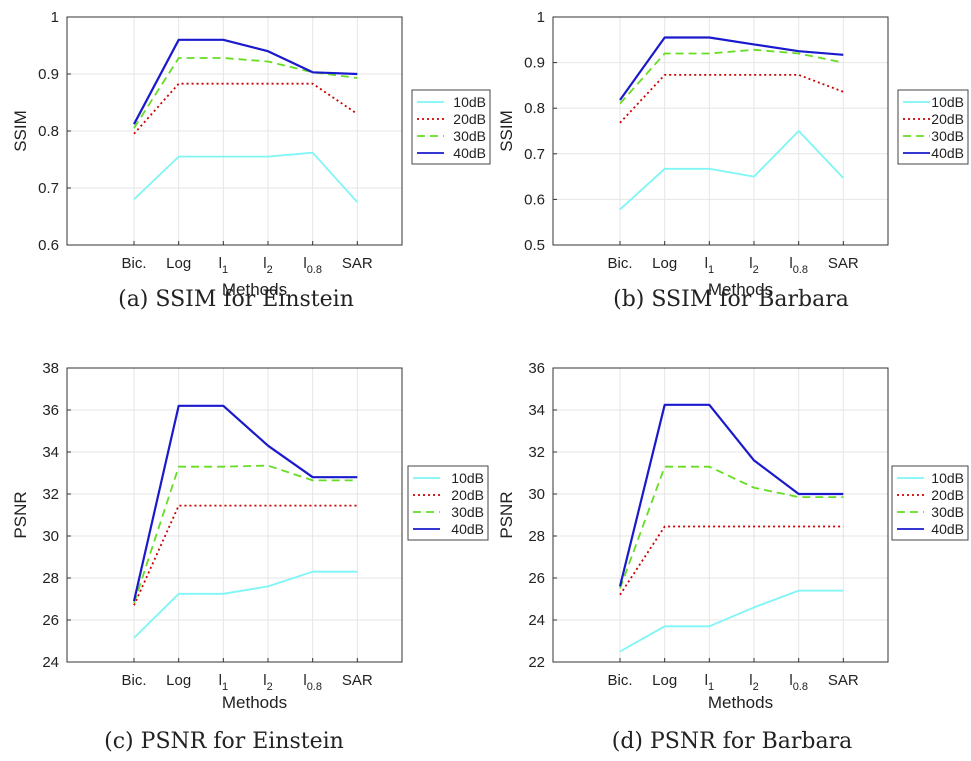  I want to click on series-line-20dB, so click(245, 108).